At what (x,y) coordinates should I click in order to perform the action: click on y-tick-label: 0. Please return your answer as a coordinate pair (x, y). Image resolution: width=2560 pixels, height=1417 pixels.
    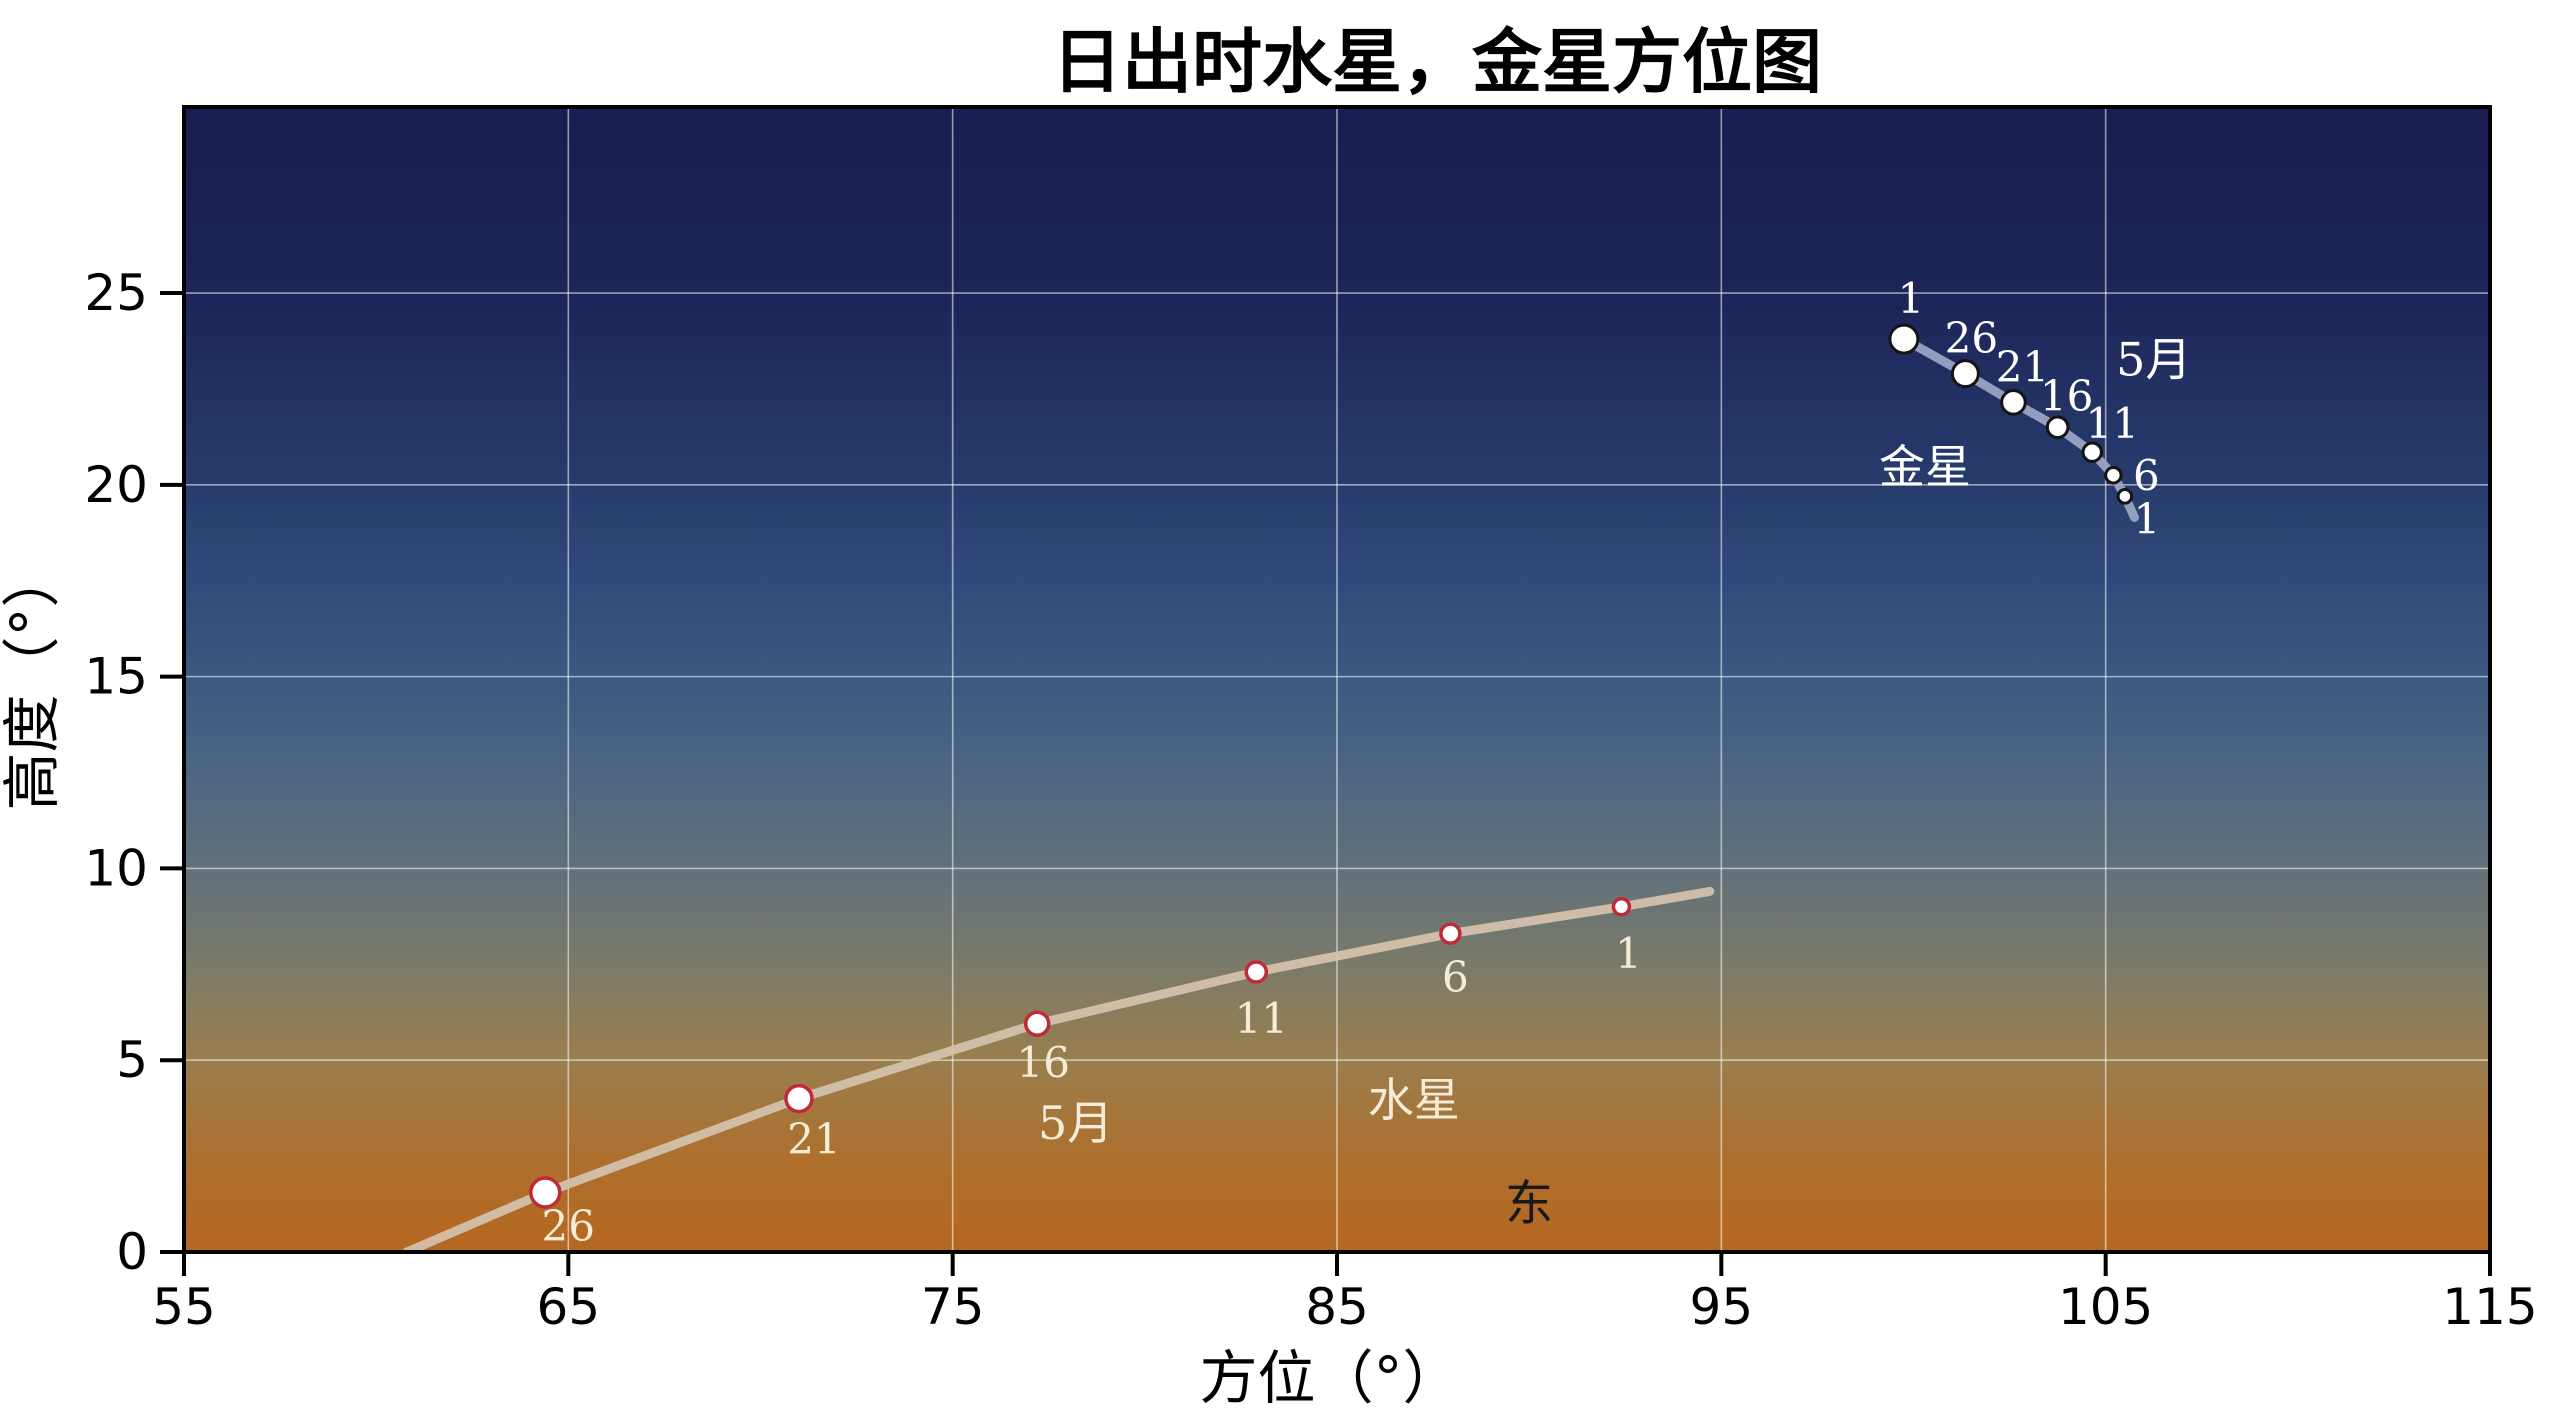
    Looking at the image, I should click on (132, 1252).